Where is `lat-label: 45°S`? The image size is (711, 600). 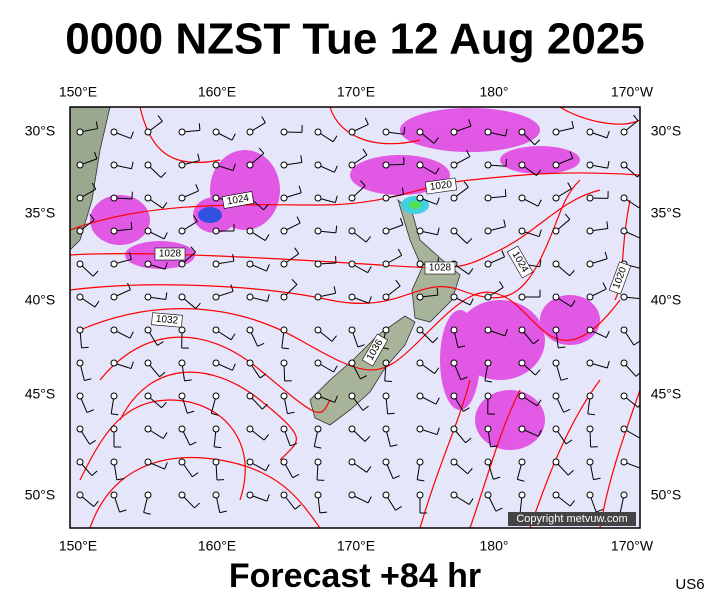
lat-label: 45°S is located at coordinates (666, 394).